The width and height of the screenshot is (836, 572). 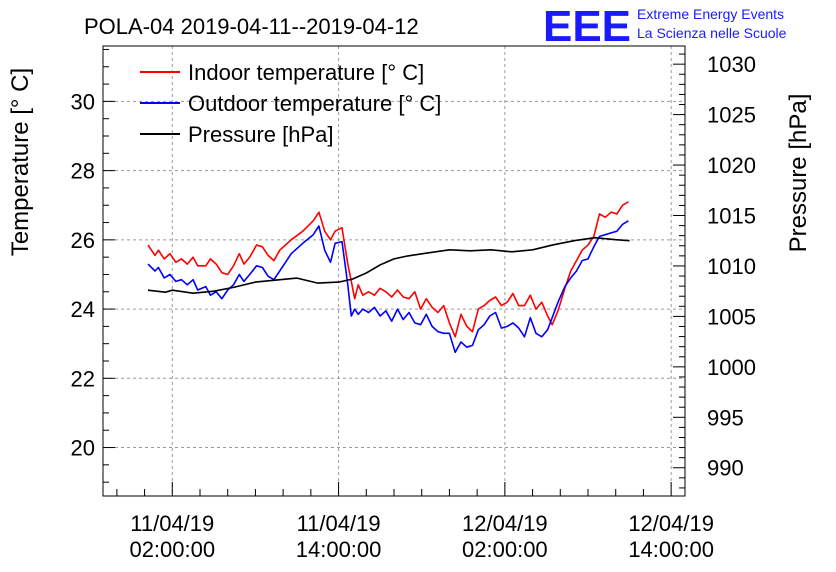 What do you see at coordinates (587, 26) in the screenshot?
I see `logo-text: EEE` at bounding box center [587, 26].